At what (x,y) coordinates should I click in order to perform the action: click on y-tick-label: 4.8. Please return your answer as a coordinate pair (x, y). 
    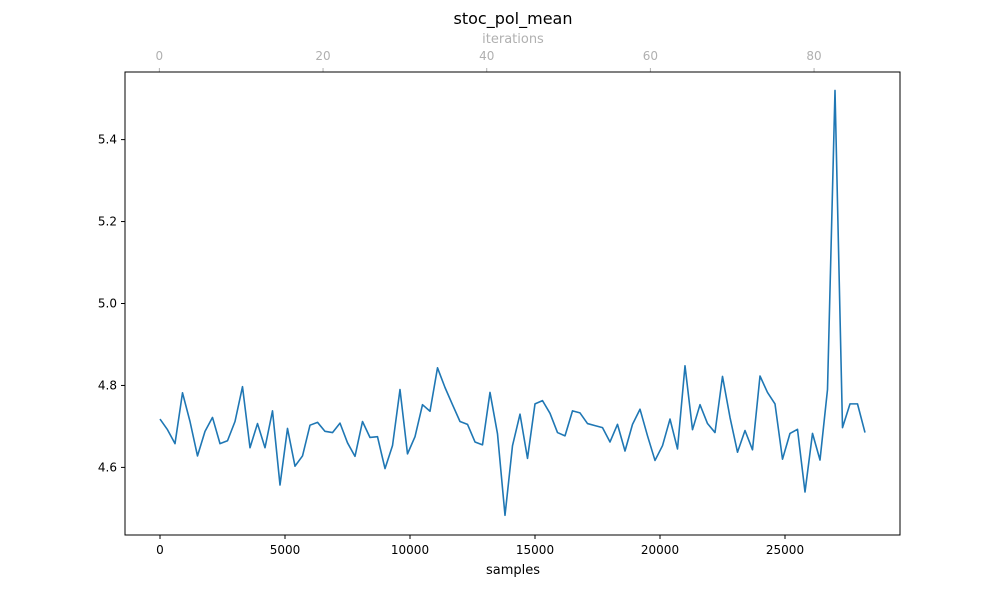
    Looking at the image, I should click on (107, 385).